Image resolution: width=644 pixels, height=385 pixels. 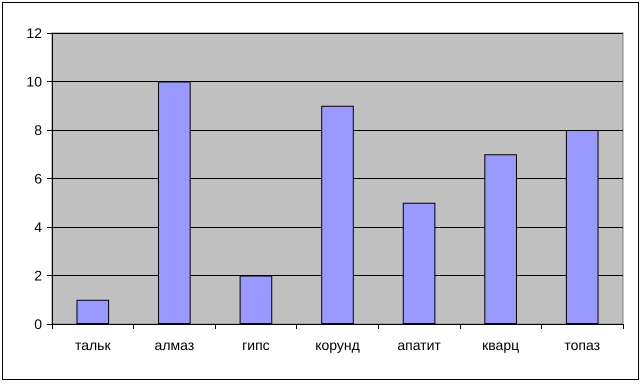 I want to click on y-tick-label: 6, so click(x=38, y=178).